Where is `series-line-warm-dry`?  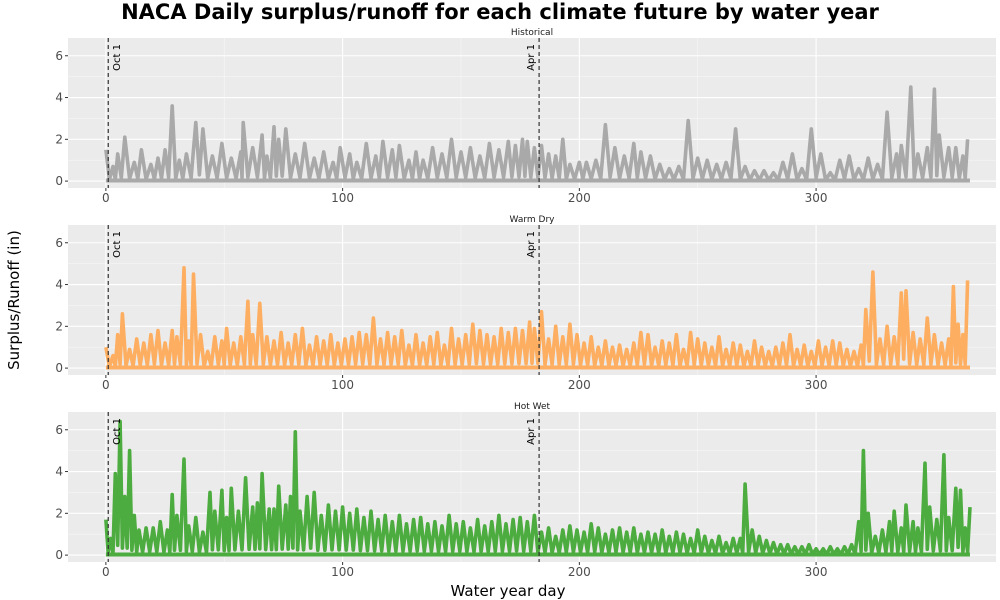 series-line-warm-dry is located at coordinates (537, 317).